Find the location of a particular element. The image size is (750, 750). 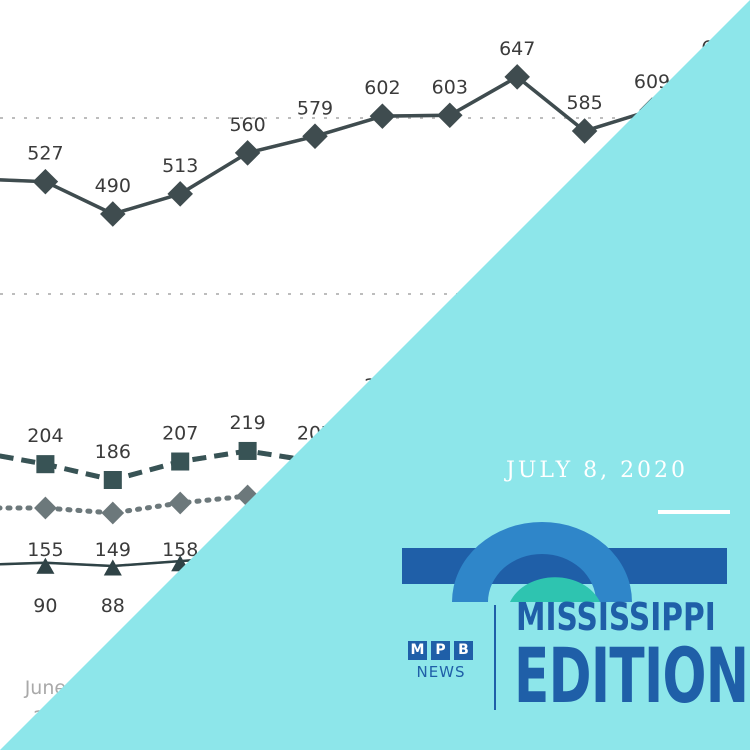

mpb-letter: M is located at coordinates (417, 650).